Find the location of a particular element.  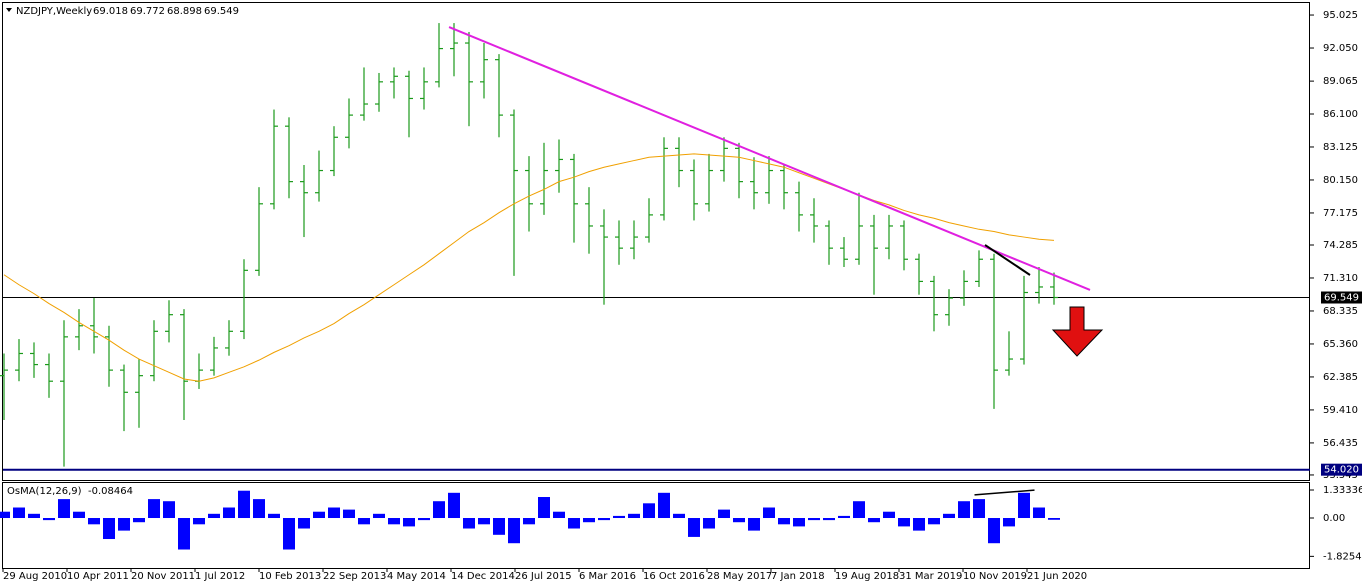

y-tick-label: 71.310 is located at coordinates (1340, 278).